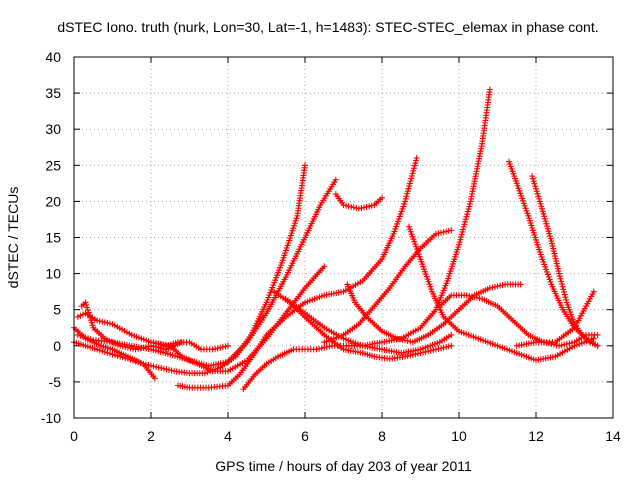 The image size is (640, 480). Describe the element at coordinates (53, 93) in the screenshot. I see `y-tick-label: 35` at that location.